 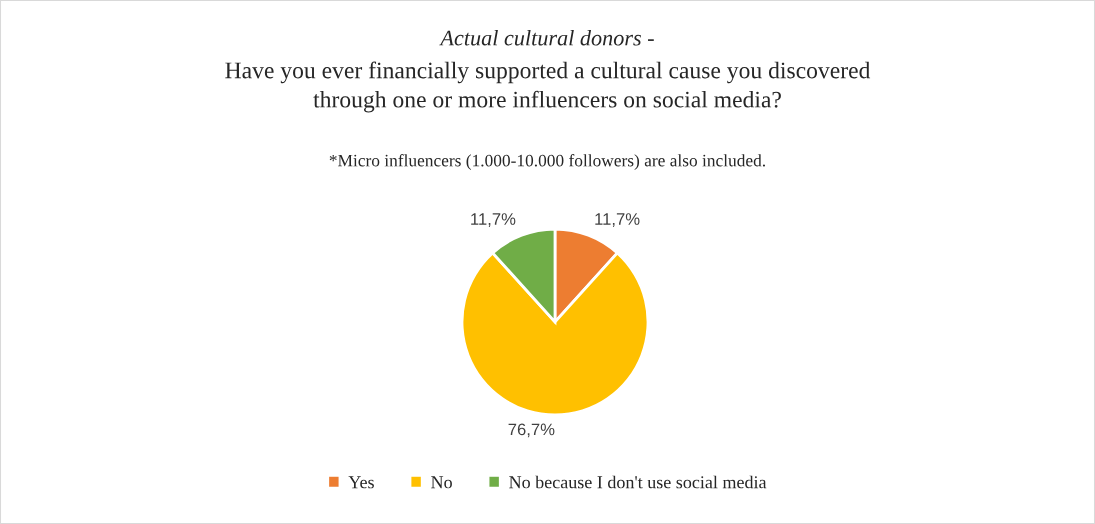 What do you see at coordinates (361, 482) in the screenshot?
I see `legend-label: Yes` at bounding box center [361, 482].